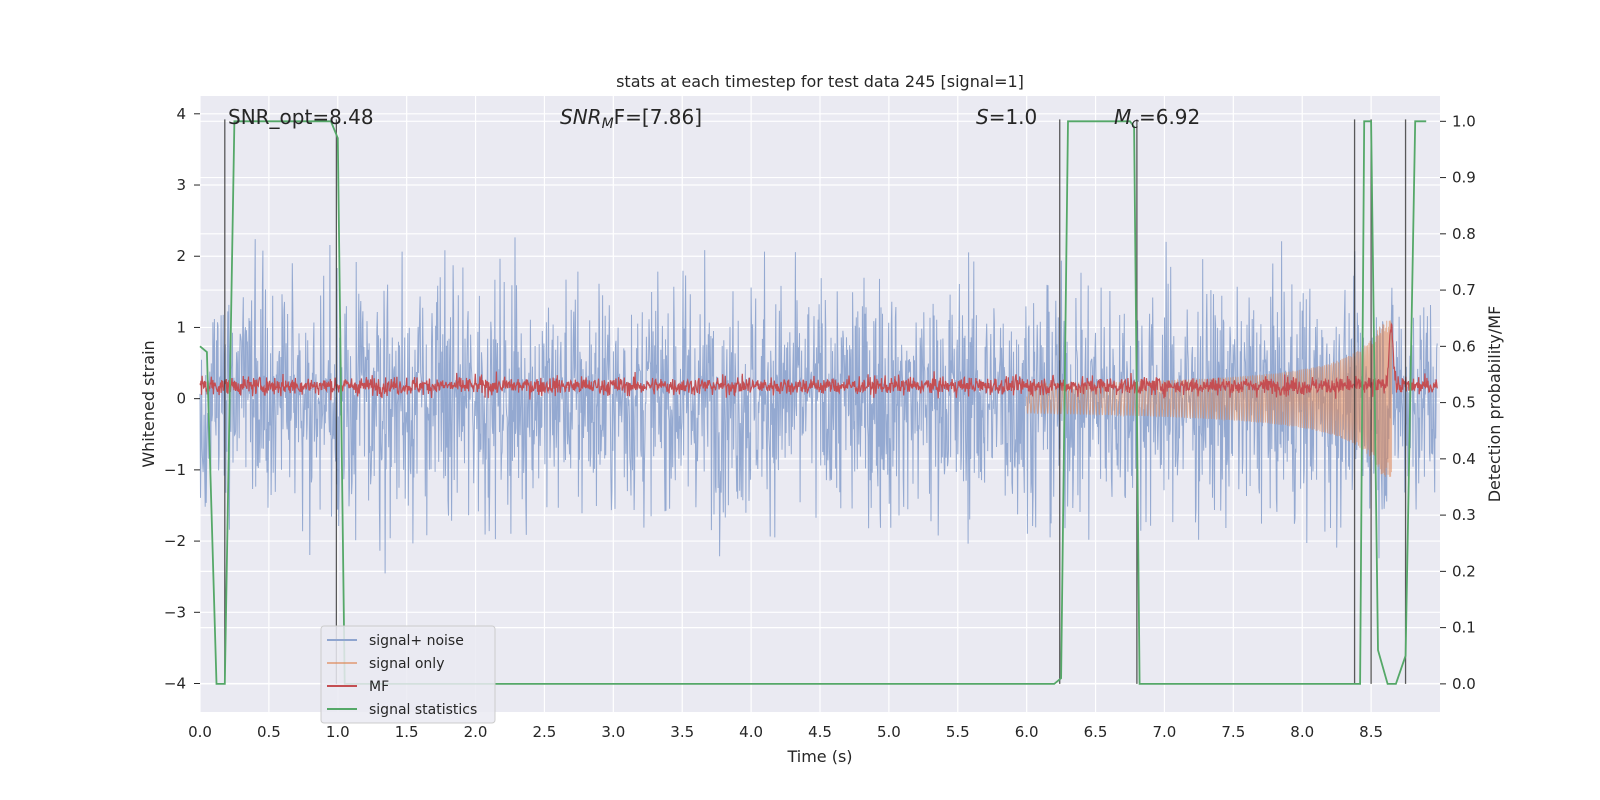  Describe the element at coordinates (819, 756) in the screenshot. I see `x-axis-label: Time (s)` at that location.